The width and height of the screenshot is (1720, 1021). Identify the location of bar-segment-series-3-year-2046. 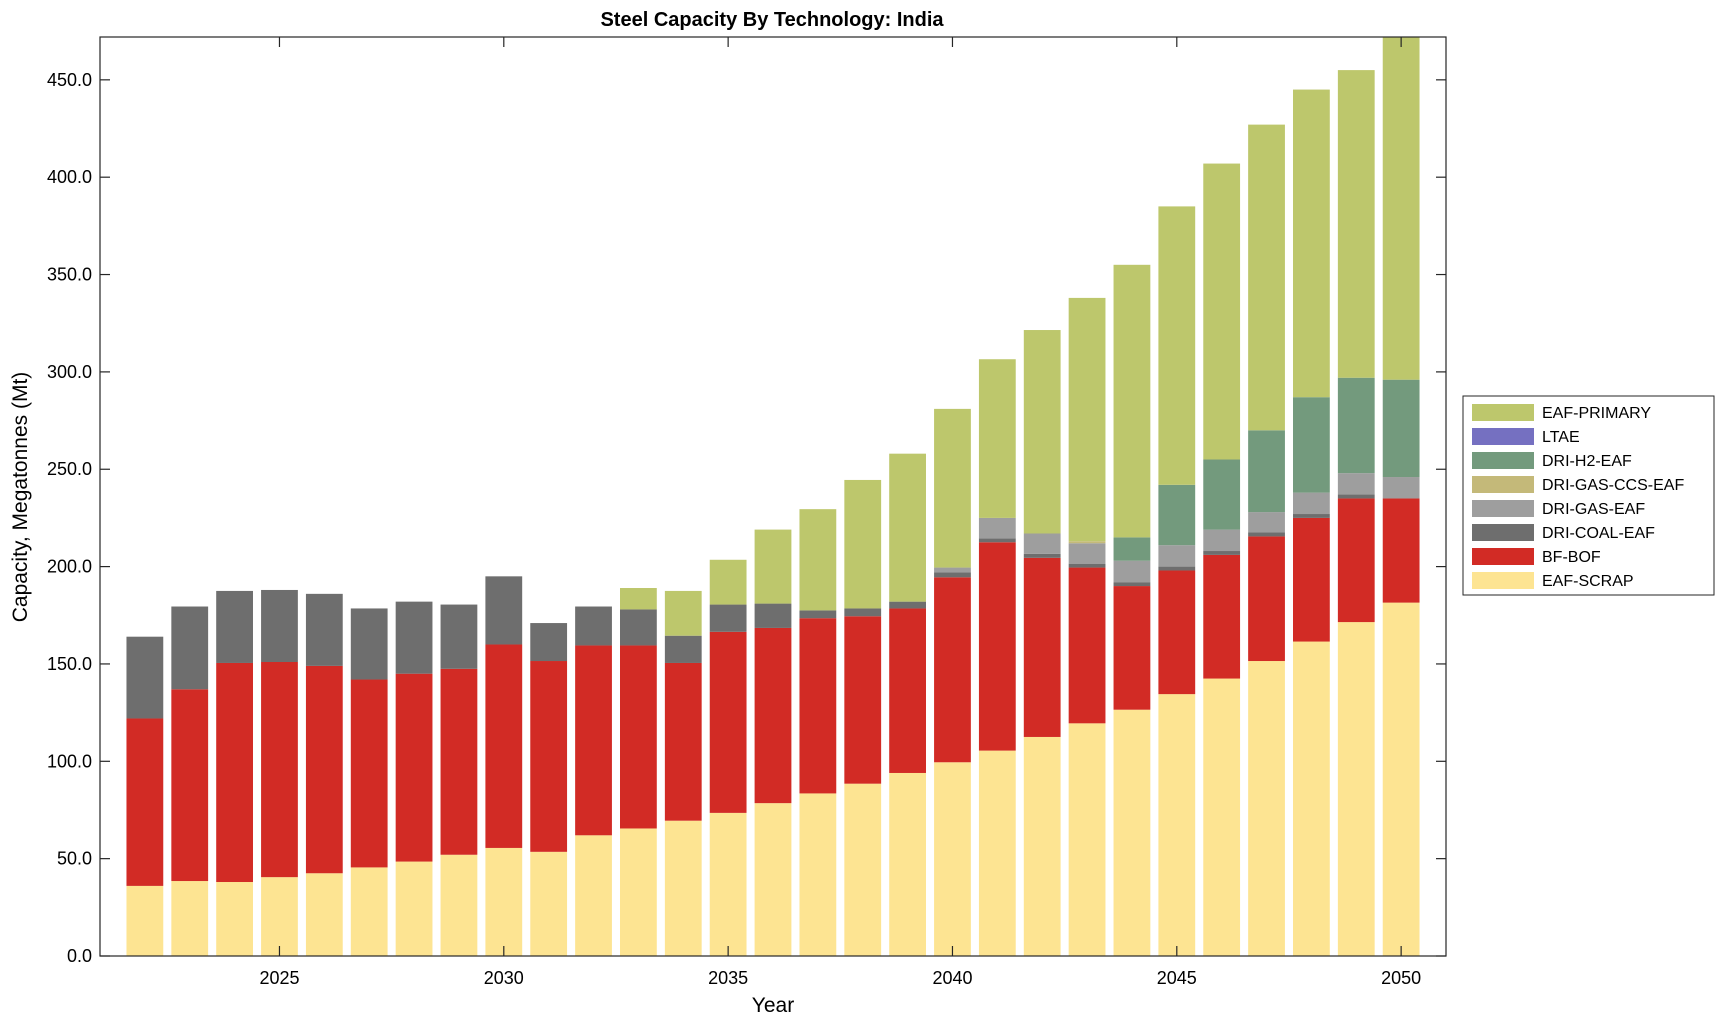
(1222, 540).